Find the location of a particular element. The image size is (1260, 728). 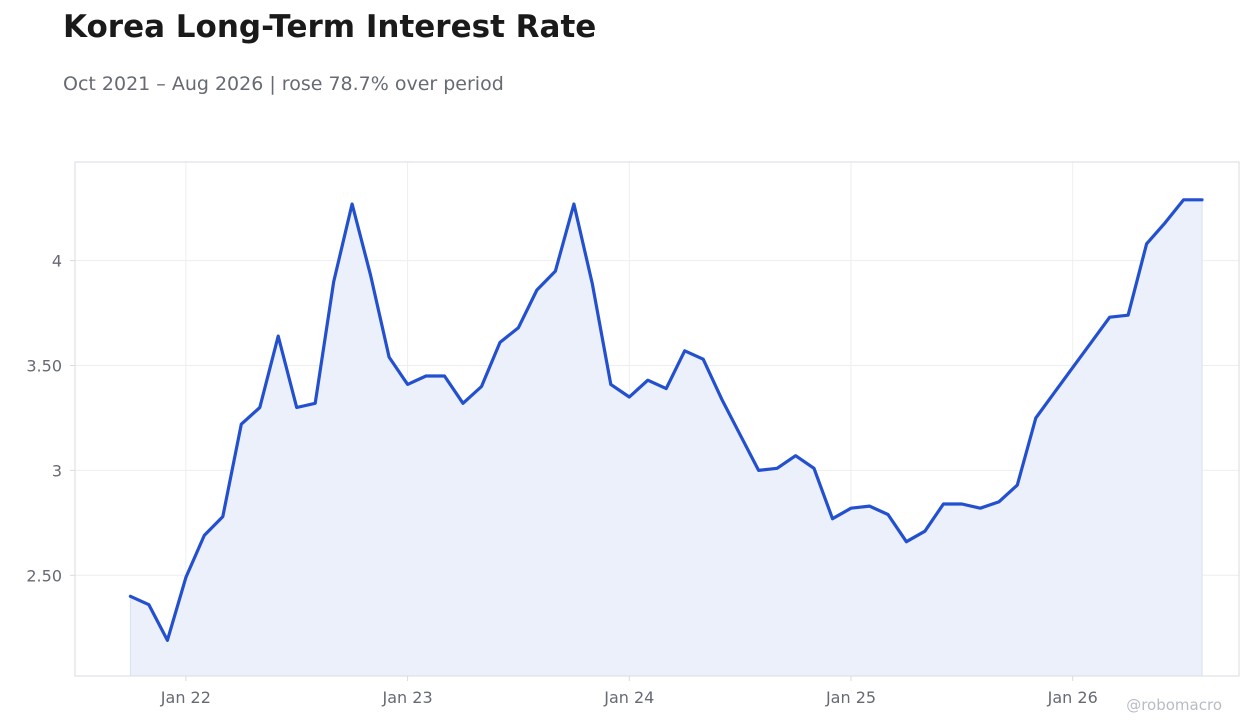

y-tick-label: 4 is located at coordinates (57, 261).